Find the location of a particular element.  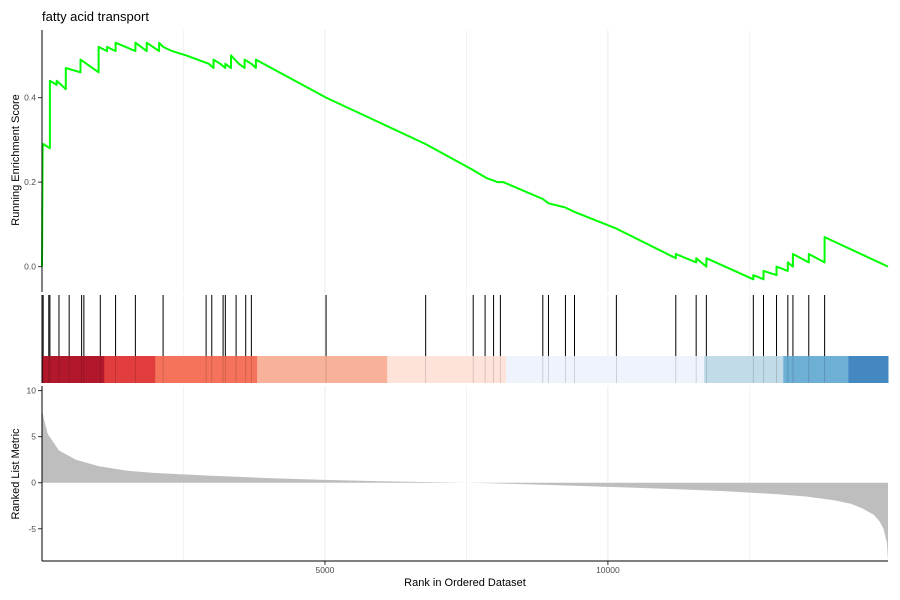

rank-color-bar is located at coordinates (465, 369).